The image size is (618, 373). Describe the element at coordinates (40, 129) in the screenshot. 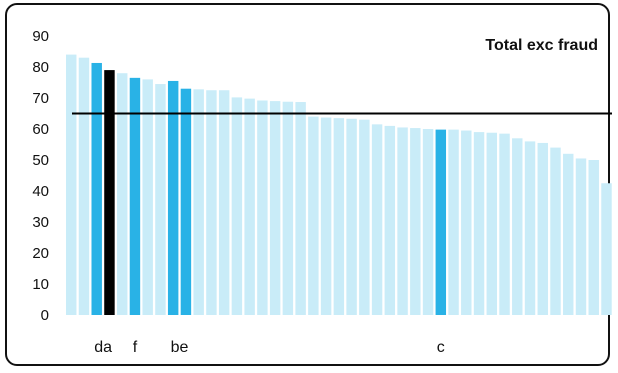

I see `y-tick-label: 60` at that location.